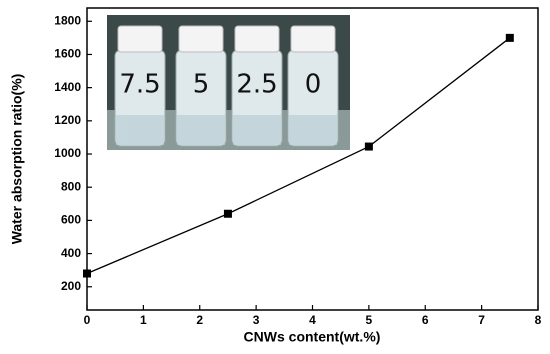 The height and width of the screenshot is (354, 550). I want to click on x-tick-label: 2, so click(199, 320).